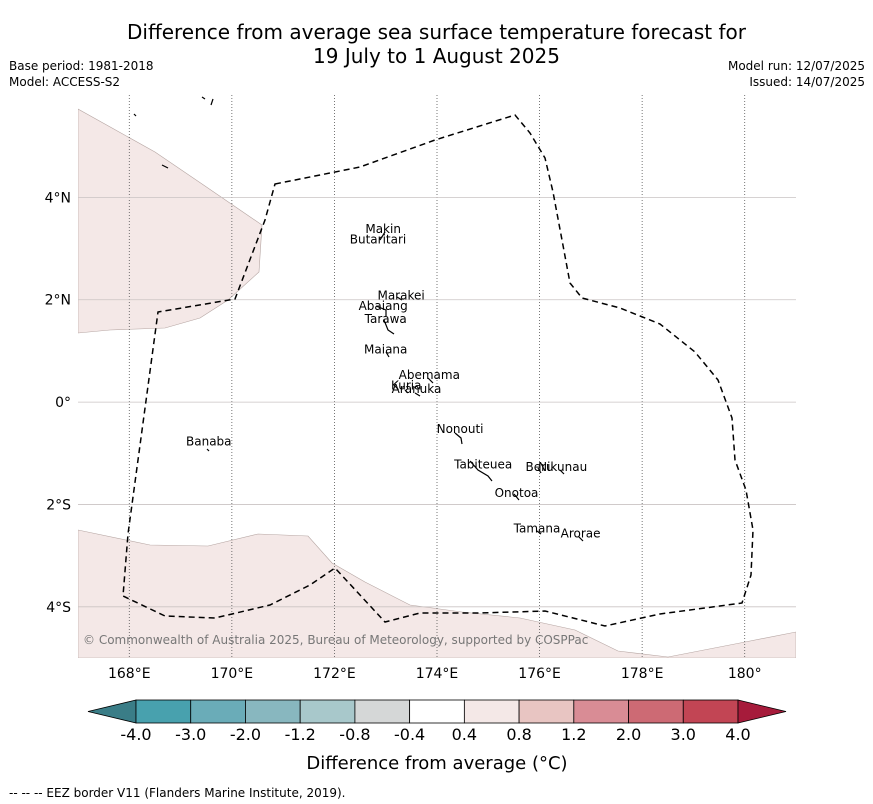 This screenshot has height=804, width=873. Describe the element at coordinates (737, 734) in the screenshot. I see `colorbar-tick-label: 4.0` at that location.